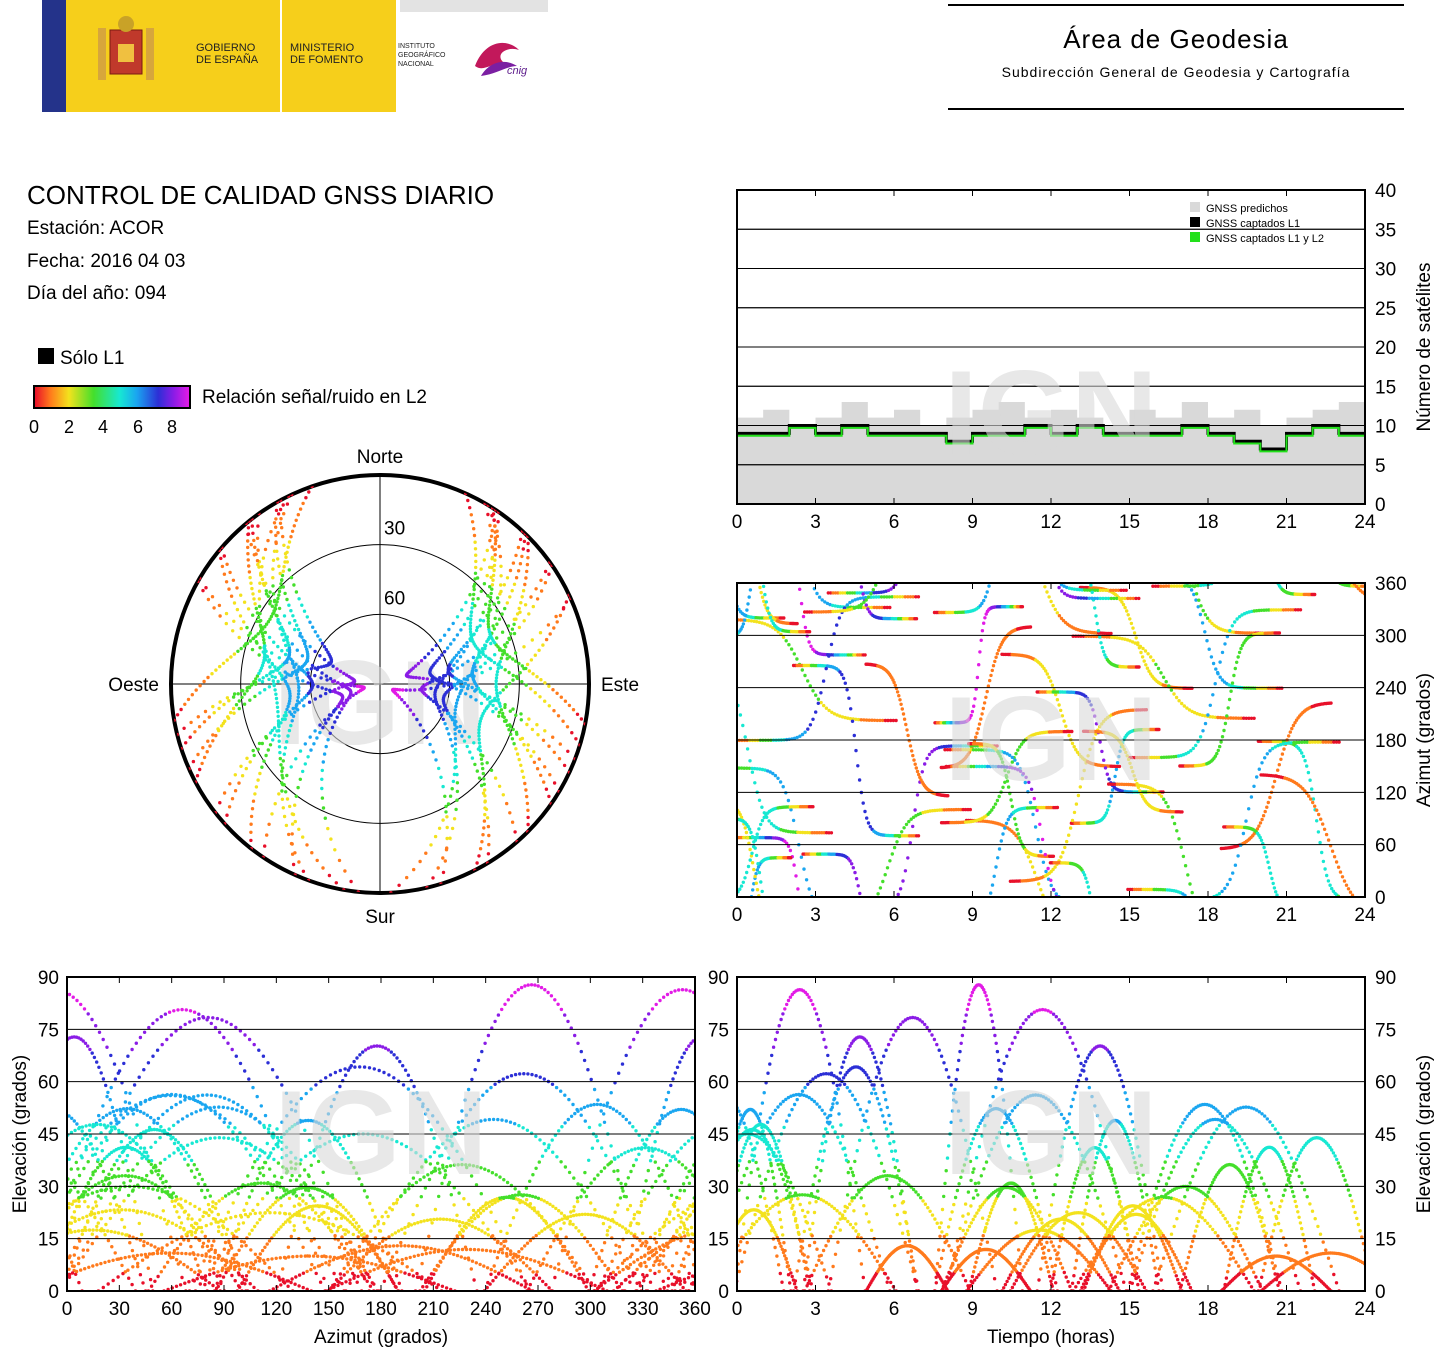 The width and height of the screenshot is (1445, 1350). Describe the element at coordinates (97, 293) in the screenshot. I see `doy-label: Día del año: 094` at that location.